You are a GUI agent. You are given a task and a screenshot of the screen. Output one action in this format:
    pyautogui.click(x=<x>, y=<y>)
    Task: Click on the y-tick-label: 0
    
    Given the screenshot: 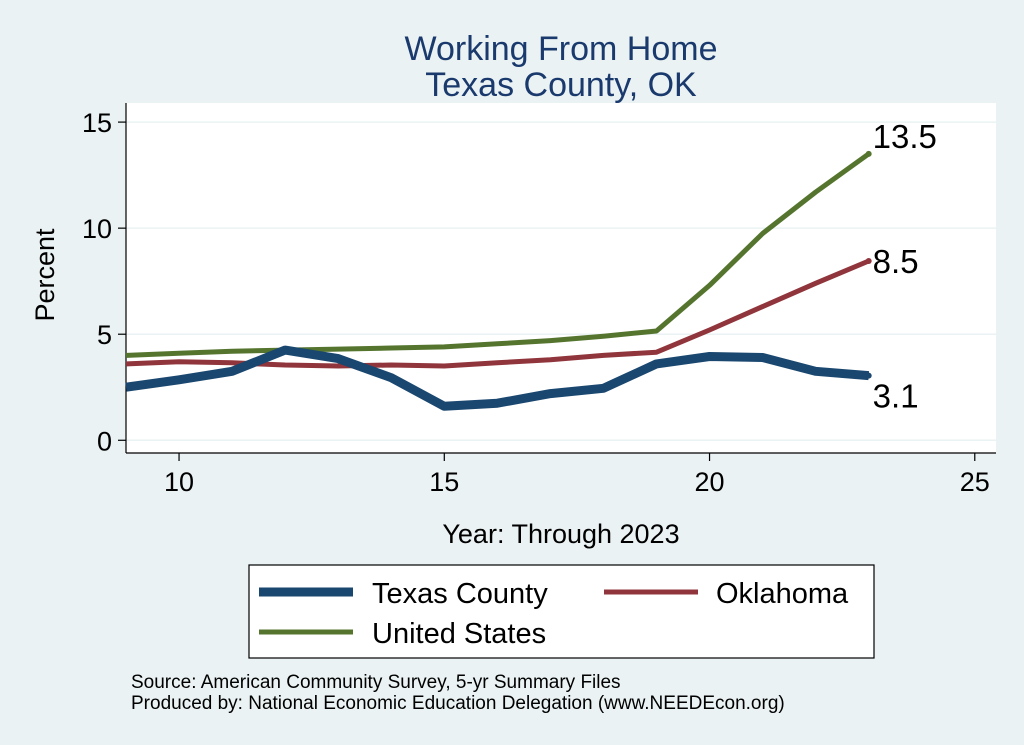 What is the action you would take?
    pyautogui.click(x=104, y=441)
    